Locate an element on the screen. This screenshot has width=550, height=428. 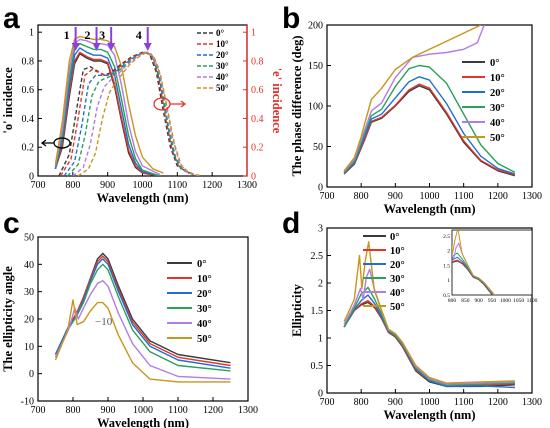
series-line-a-dashed-30deg is located at coordinates (132, 113).